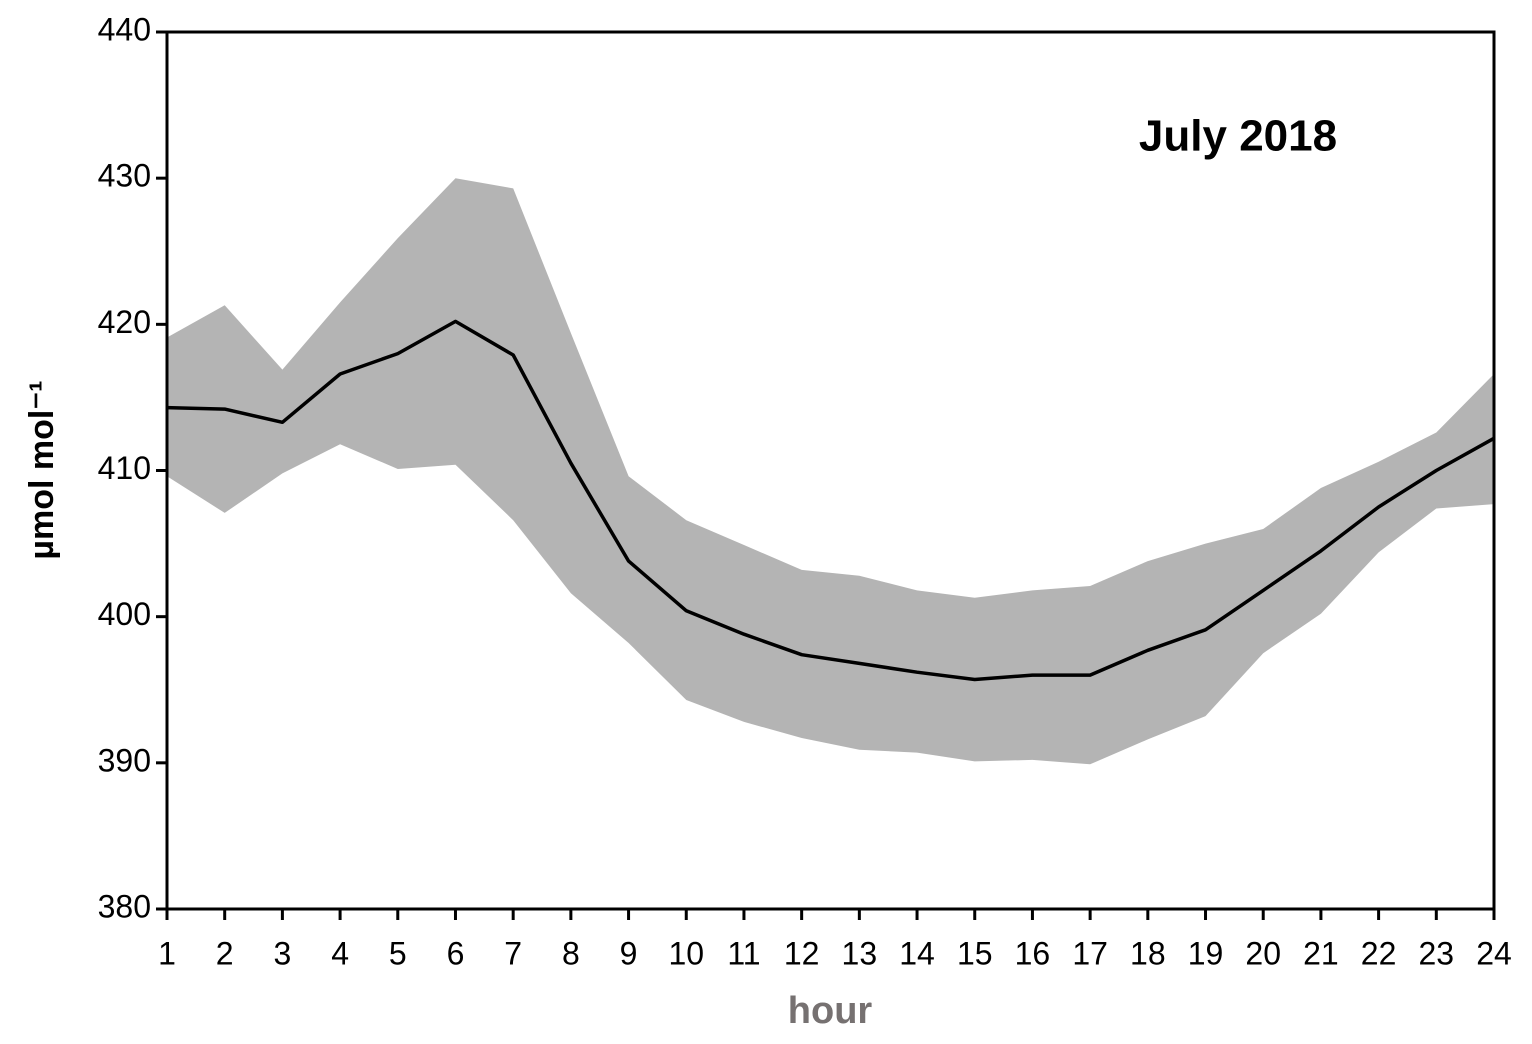 This screenshot has width=1532, height=1044. What do you see at coordinates (1321, 953) in the screenshot?
I see `x-tick-label: 21` at bounding box center [1321, 953].